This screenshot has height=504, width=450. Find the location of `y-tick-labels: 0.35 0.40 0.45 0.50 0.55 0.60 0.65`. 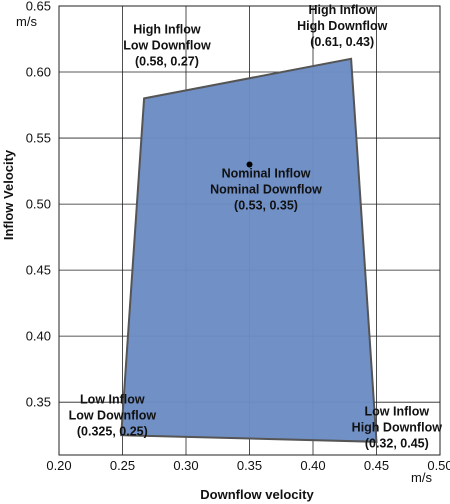

y-tick-labels: 0.35 0.40 0.45 0.50 0.55 0.60 0.65 is located at coordinates (38, 205).